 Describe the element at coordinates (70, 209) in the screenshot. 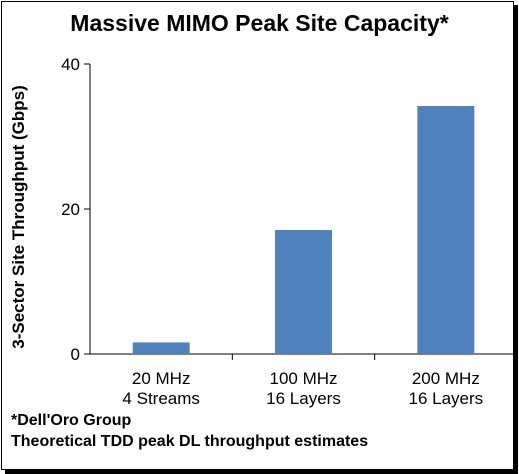

I see `y-tick-label: 20` at that location.